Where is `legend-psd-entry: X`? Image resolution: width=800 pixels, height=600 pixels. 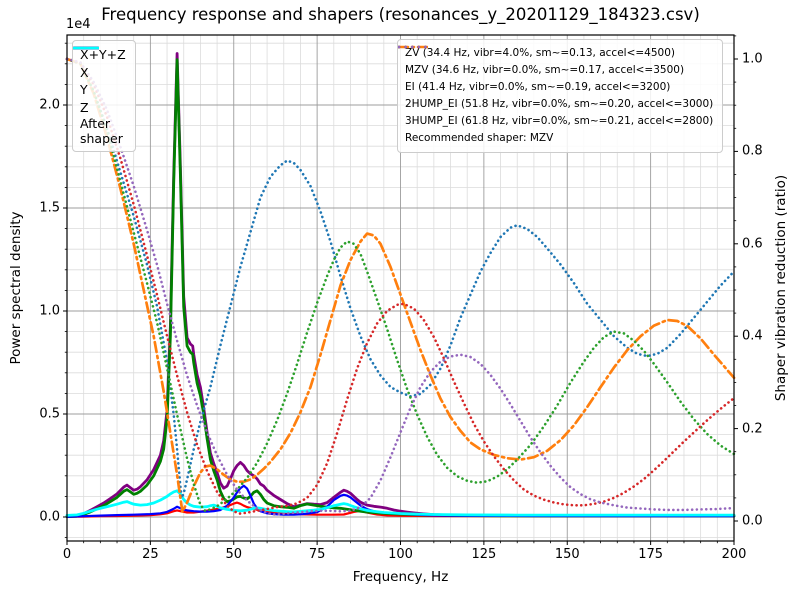 legend-psd-entry: X is located at coordinates (99, 64).